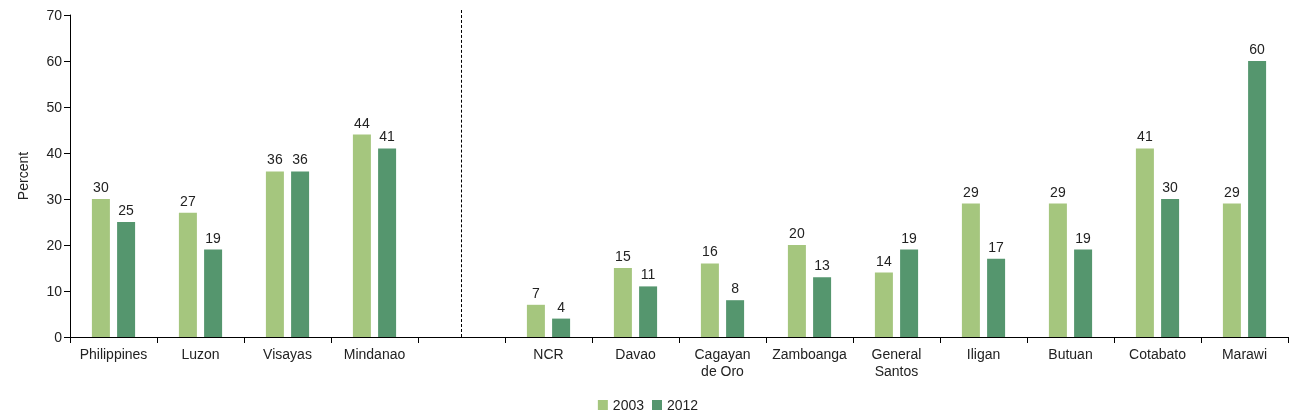  What do you see at coordinates (1158, 353) in the screenshot?
I see `x-tick-label: Cotabato` at bounding box center [1158, 353].